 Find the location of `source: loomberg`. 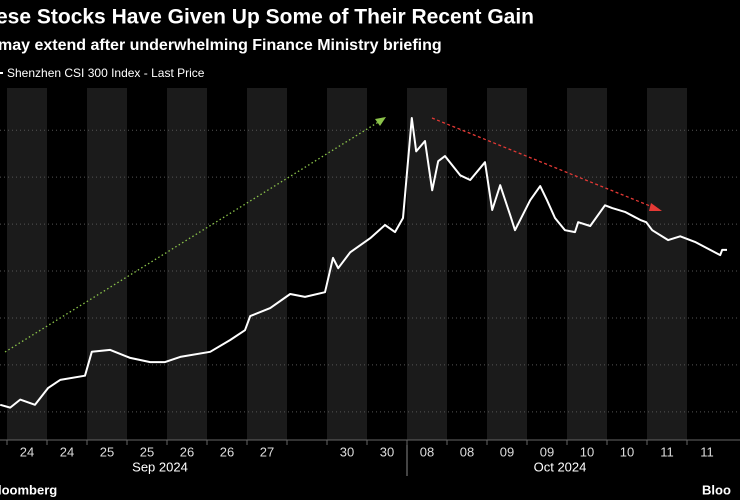

source: loomberg is located at coordinates (28, 489).